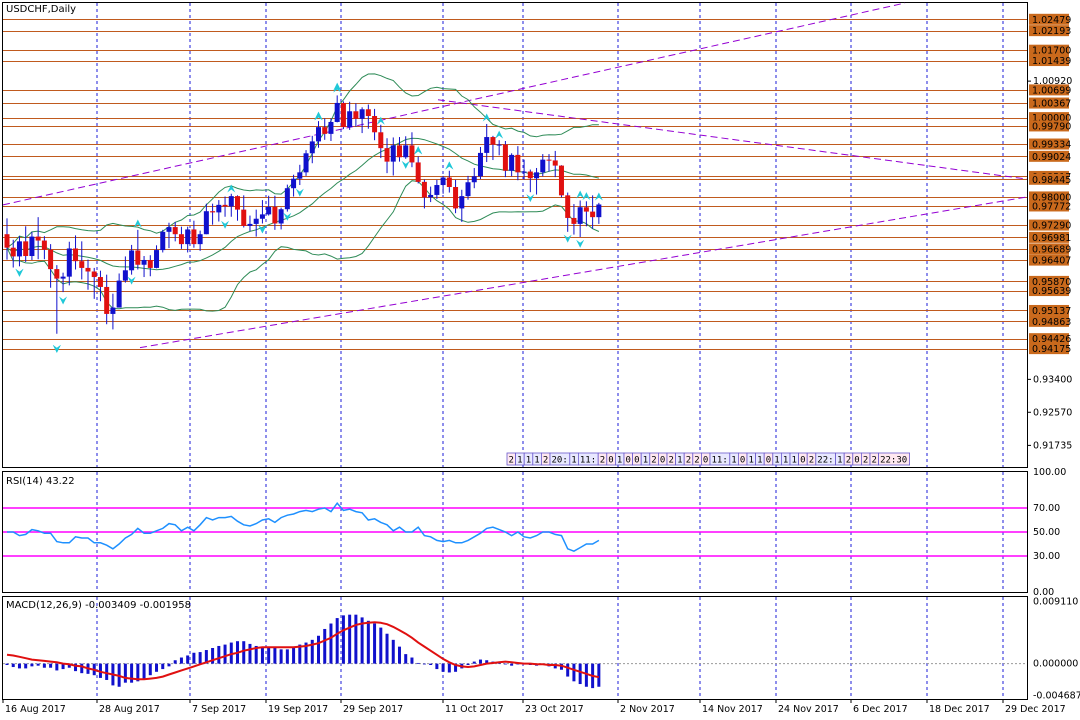  I want to click on level-label-text: 1.01439, so click(1051, 61).